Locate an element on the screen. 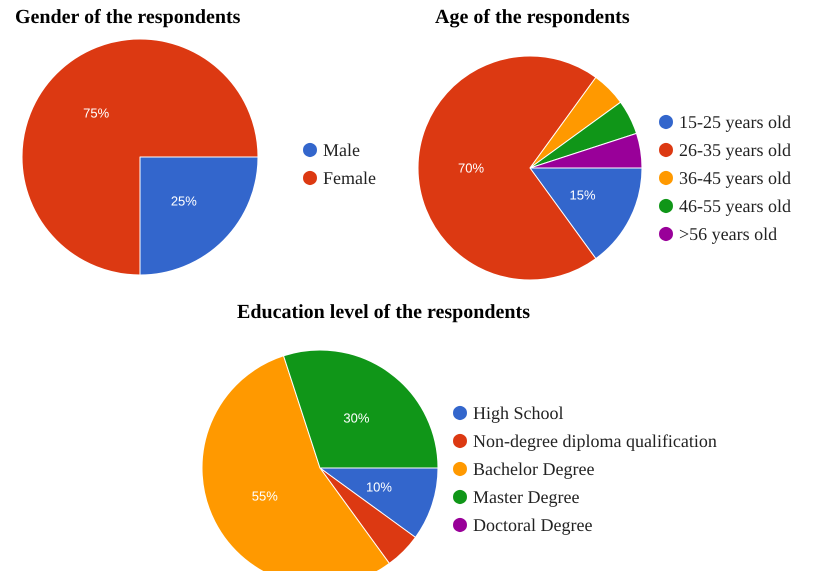  legend-label: >56 years old is located at coordinates (728, 234).